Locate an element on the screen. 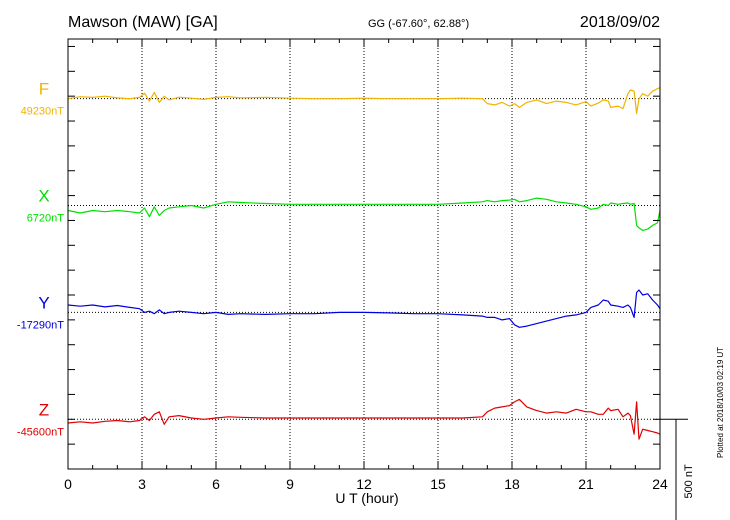 The width and height of the screenshot is (730, 520). x-tick-label: 0 is located at coordinates (68, 484).